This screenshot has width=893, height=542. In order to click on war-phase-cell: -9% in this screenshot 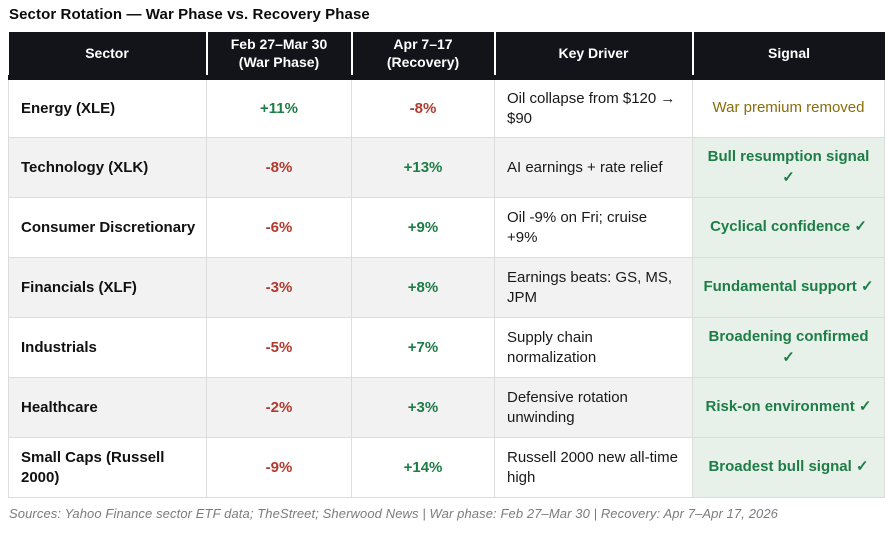, I will do `click(279, 467)`.